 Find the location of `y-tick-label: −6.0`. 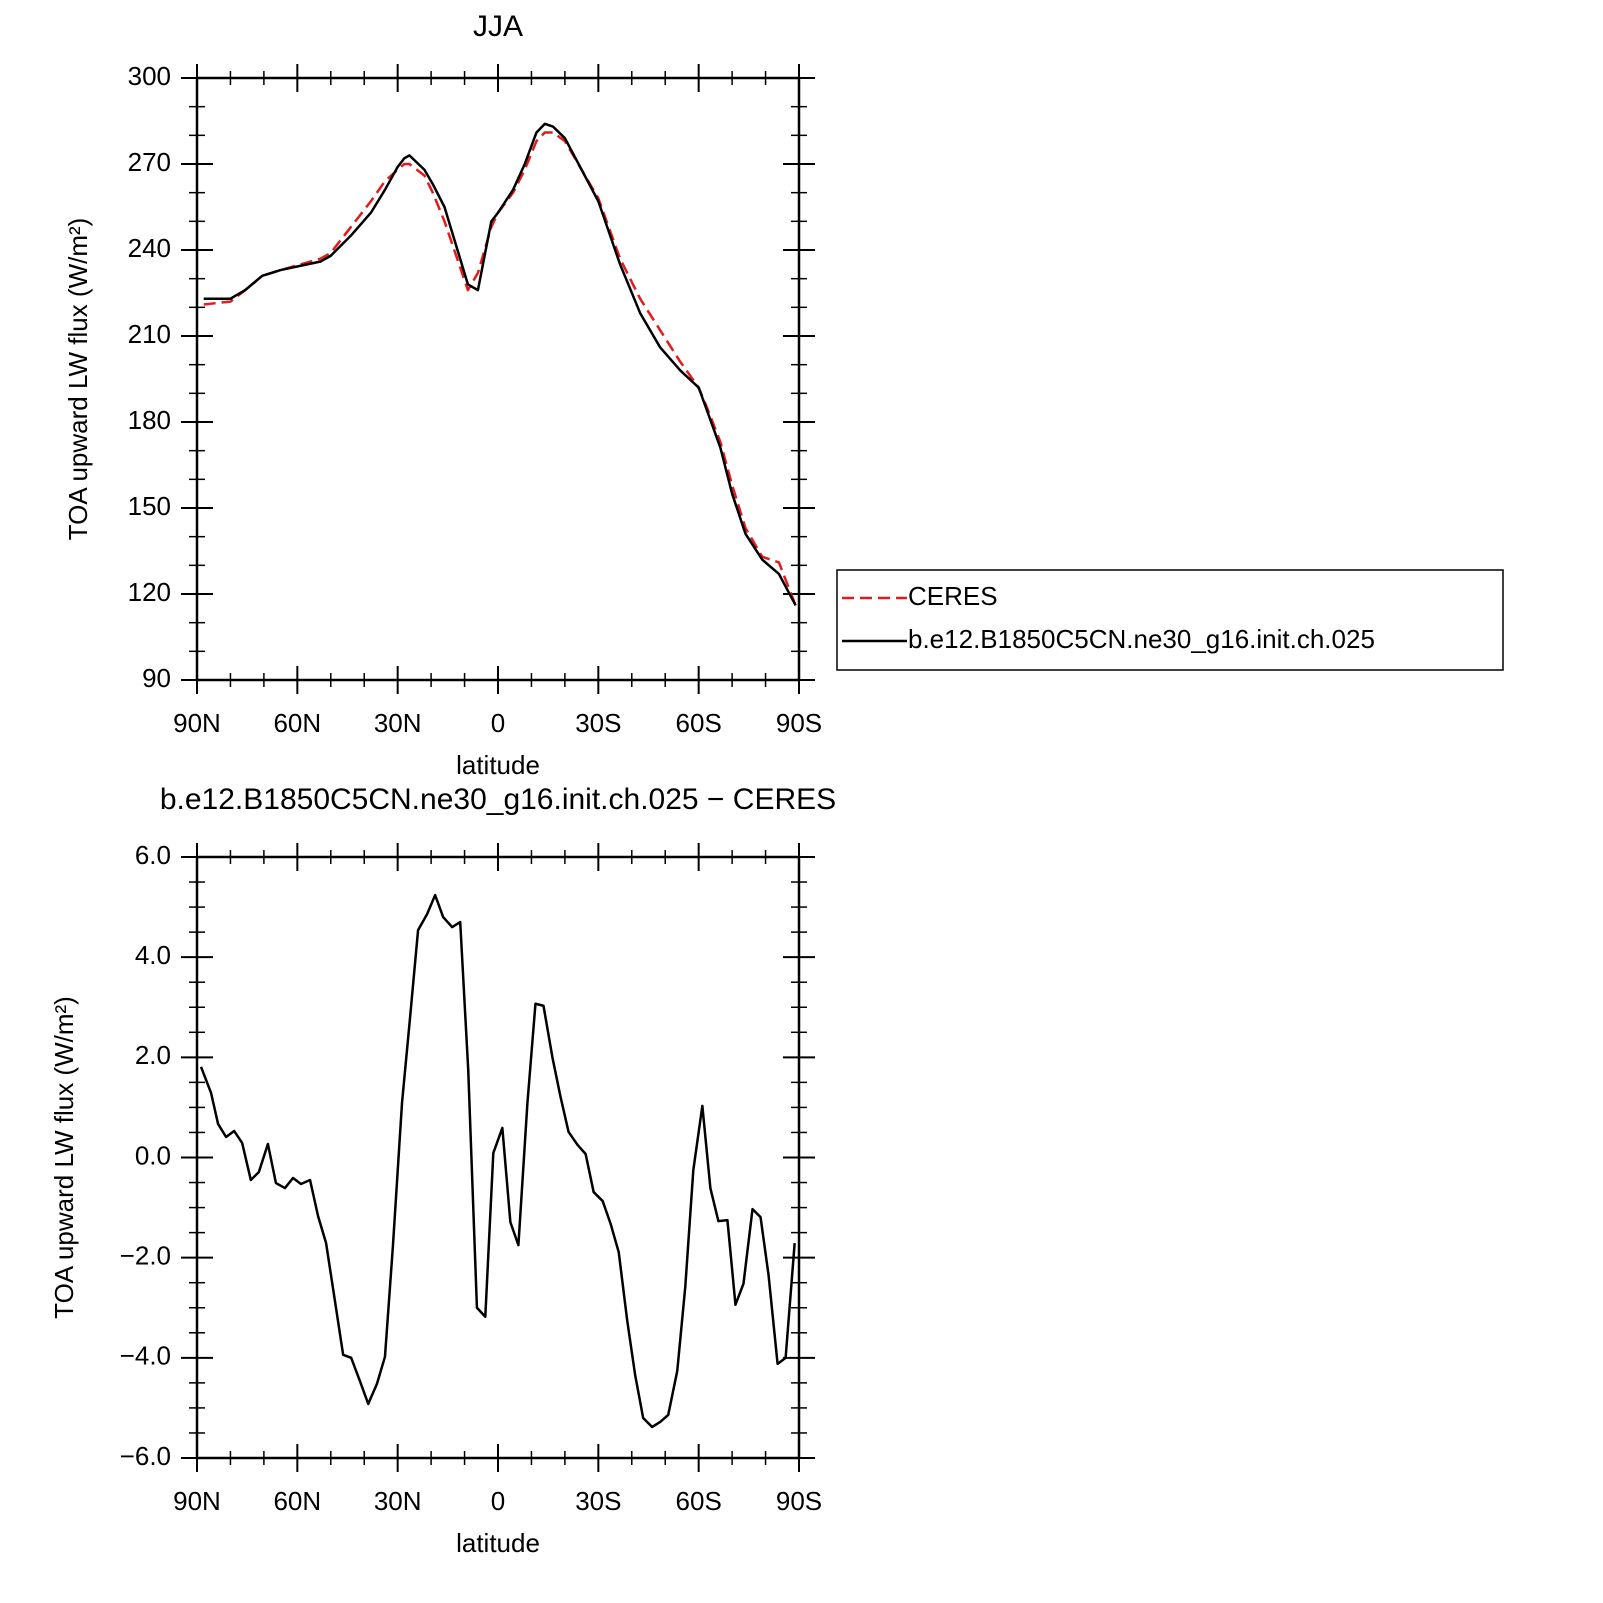

y-tick-label: −6.0 is located at coordinates (145, 1456).